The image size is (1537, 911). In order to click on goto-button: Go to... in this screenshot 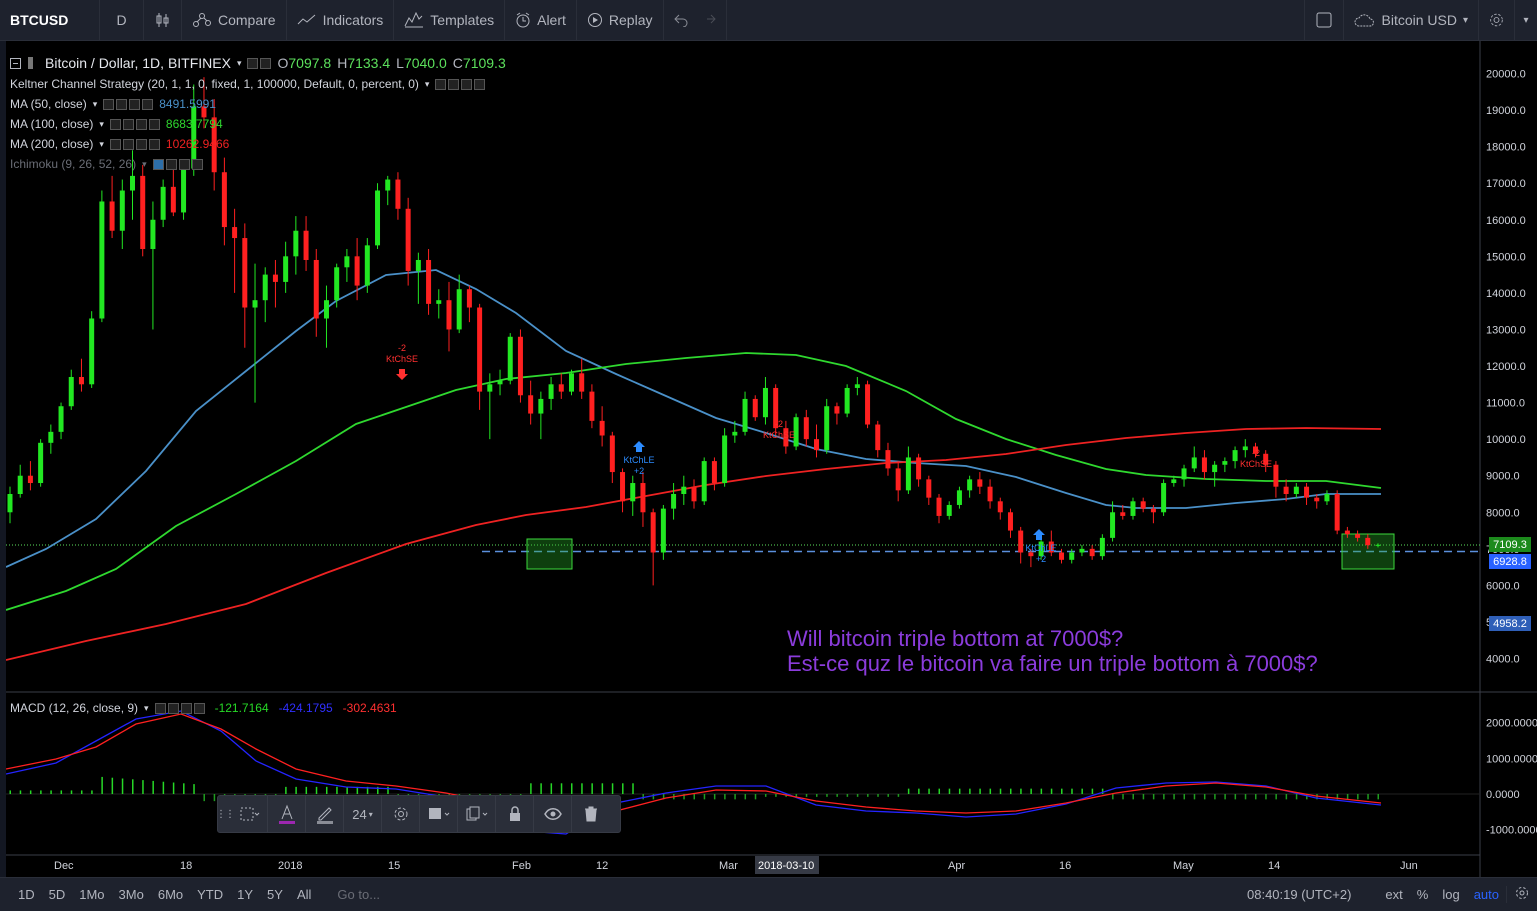, I will do `click(359, 894)`.